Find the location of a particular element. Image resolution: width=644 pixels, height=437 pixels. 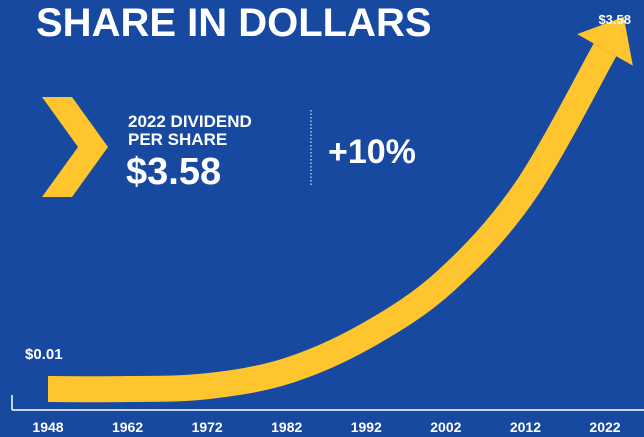

callout-label: 2022 DIVIDEND is located at coordinates (190, 121).